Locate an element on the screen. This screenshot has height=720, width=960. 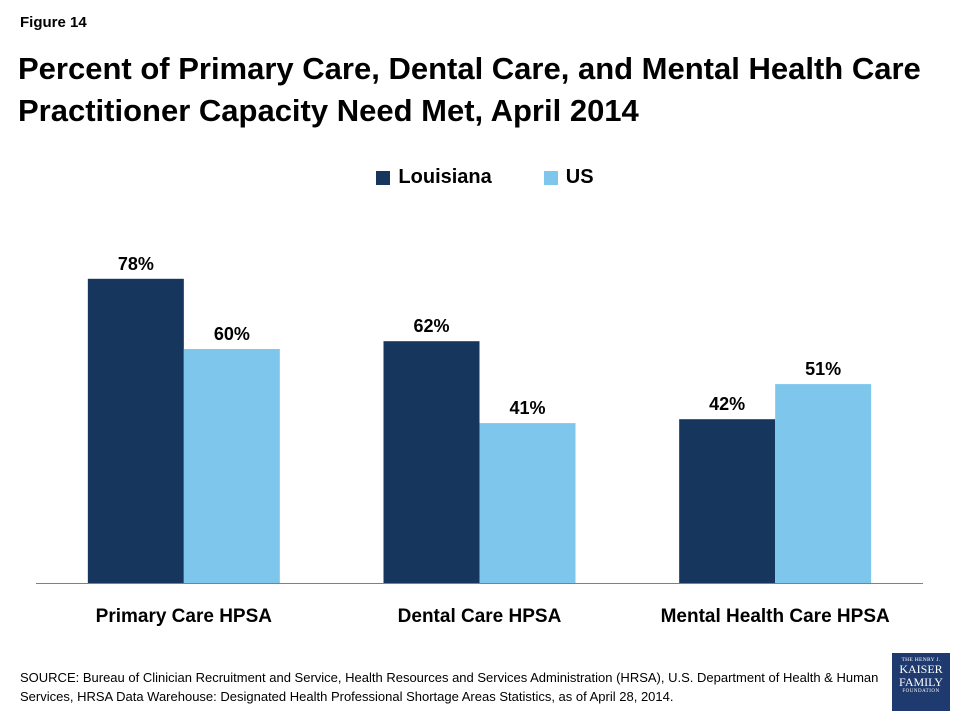
logo-line-2: KAISER is located at coordinates (921, 669).